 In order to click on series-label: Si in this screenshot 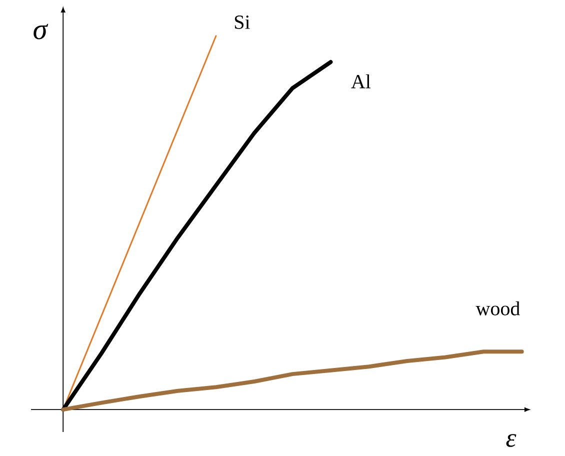, I will do `click(242, 22)`.